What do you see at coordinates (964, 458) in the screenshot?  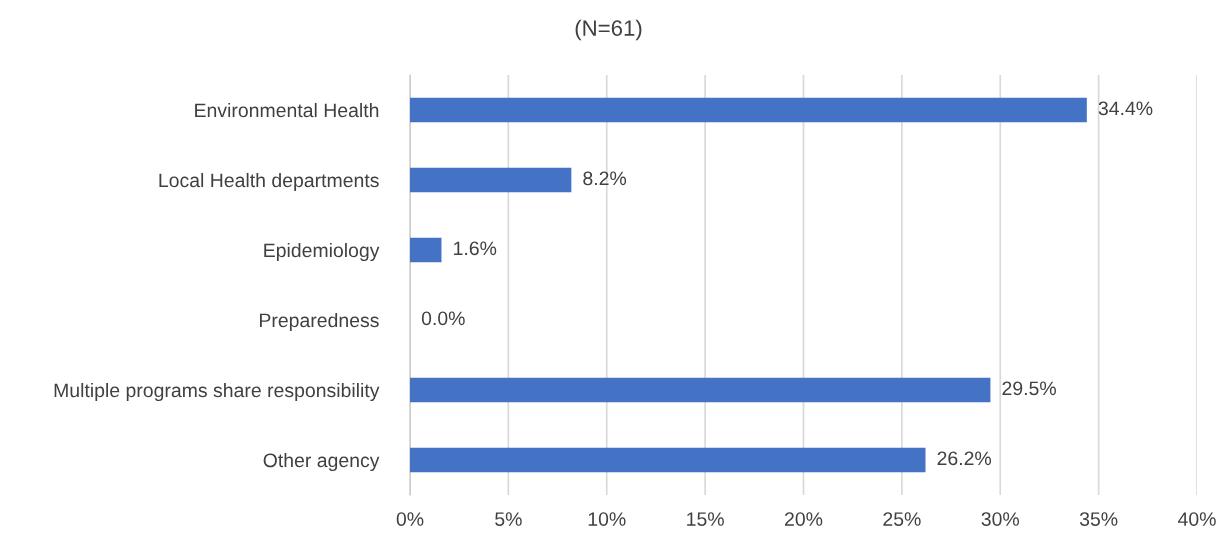 I see `data-label: 26.2%` at bounding box center [964, 458].